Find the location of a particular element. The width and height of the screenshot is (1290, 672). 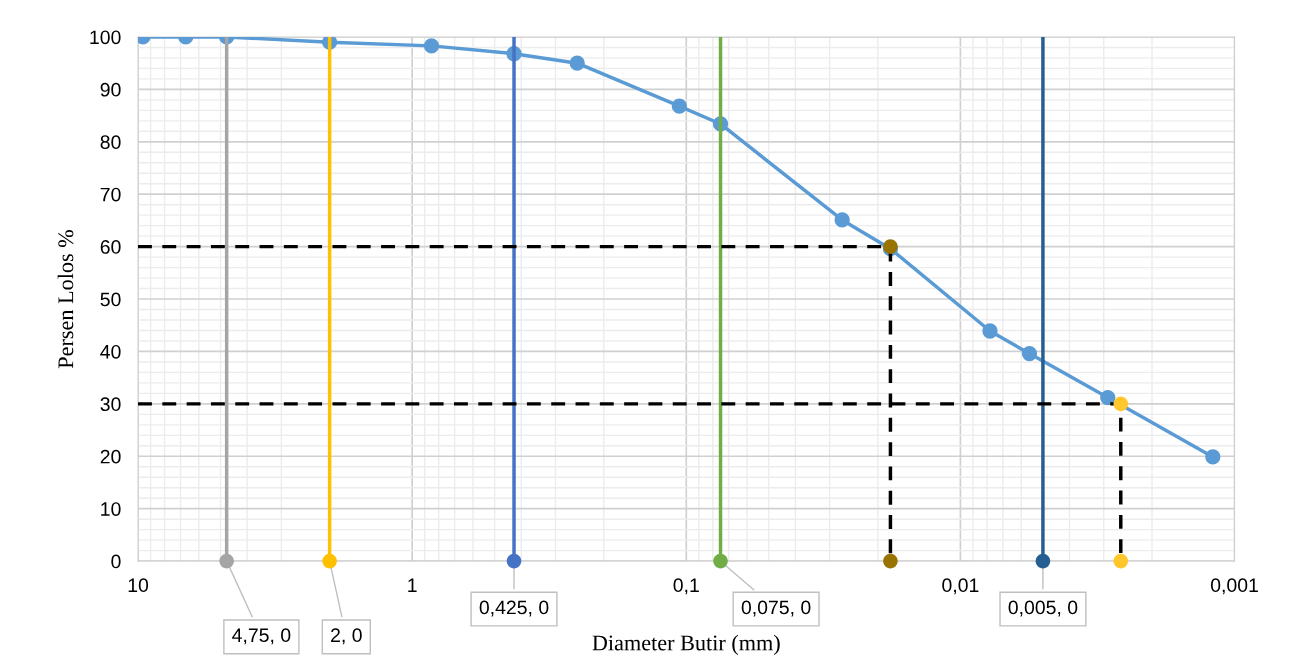

x-tick-label: 0,1 is located at coordinates (686, 586).